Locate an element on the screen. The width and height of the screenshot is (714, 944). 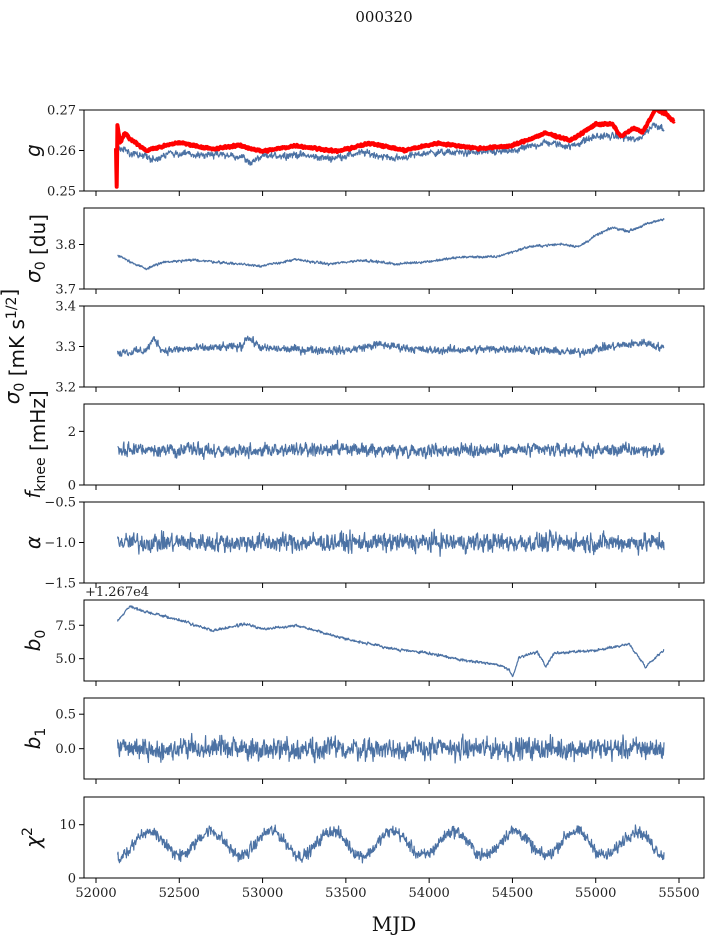
series-line-sigma0-mK is located at coordinates (391, 346).